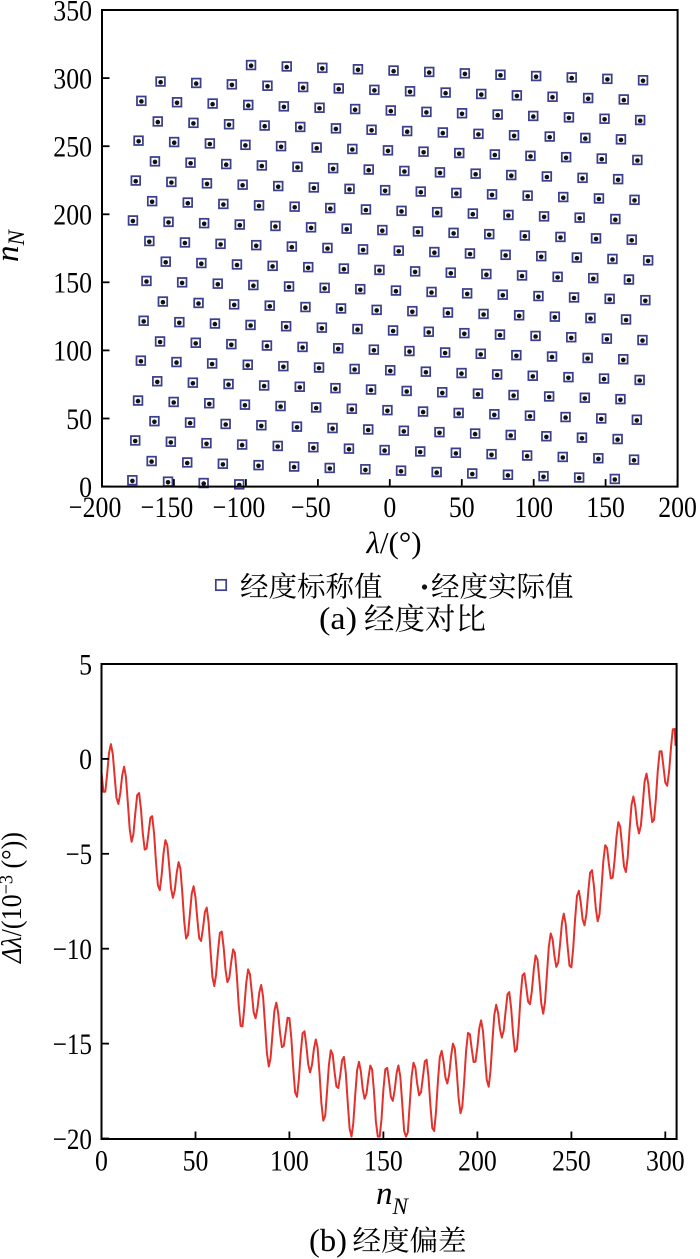  Describe the element at coordinates (72, 13) in the screenshot. I see `svg-text: 350` at that location.